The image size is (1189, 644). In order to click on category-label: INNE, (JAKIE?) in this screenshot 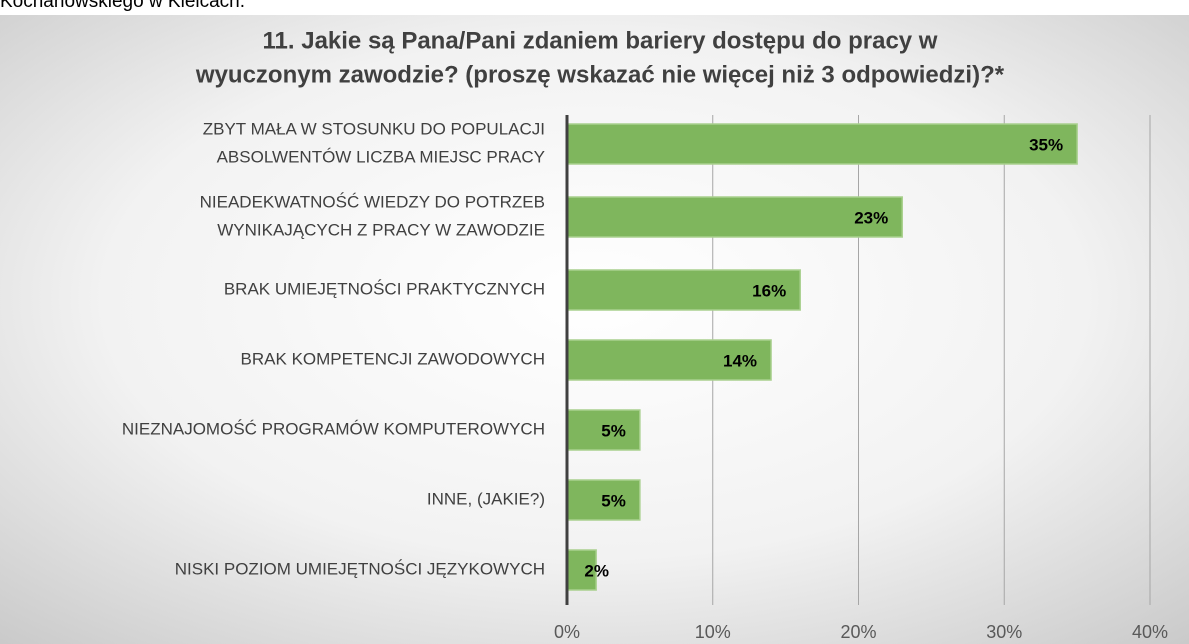, I will do `click(486, 498)`.